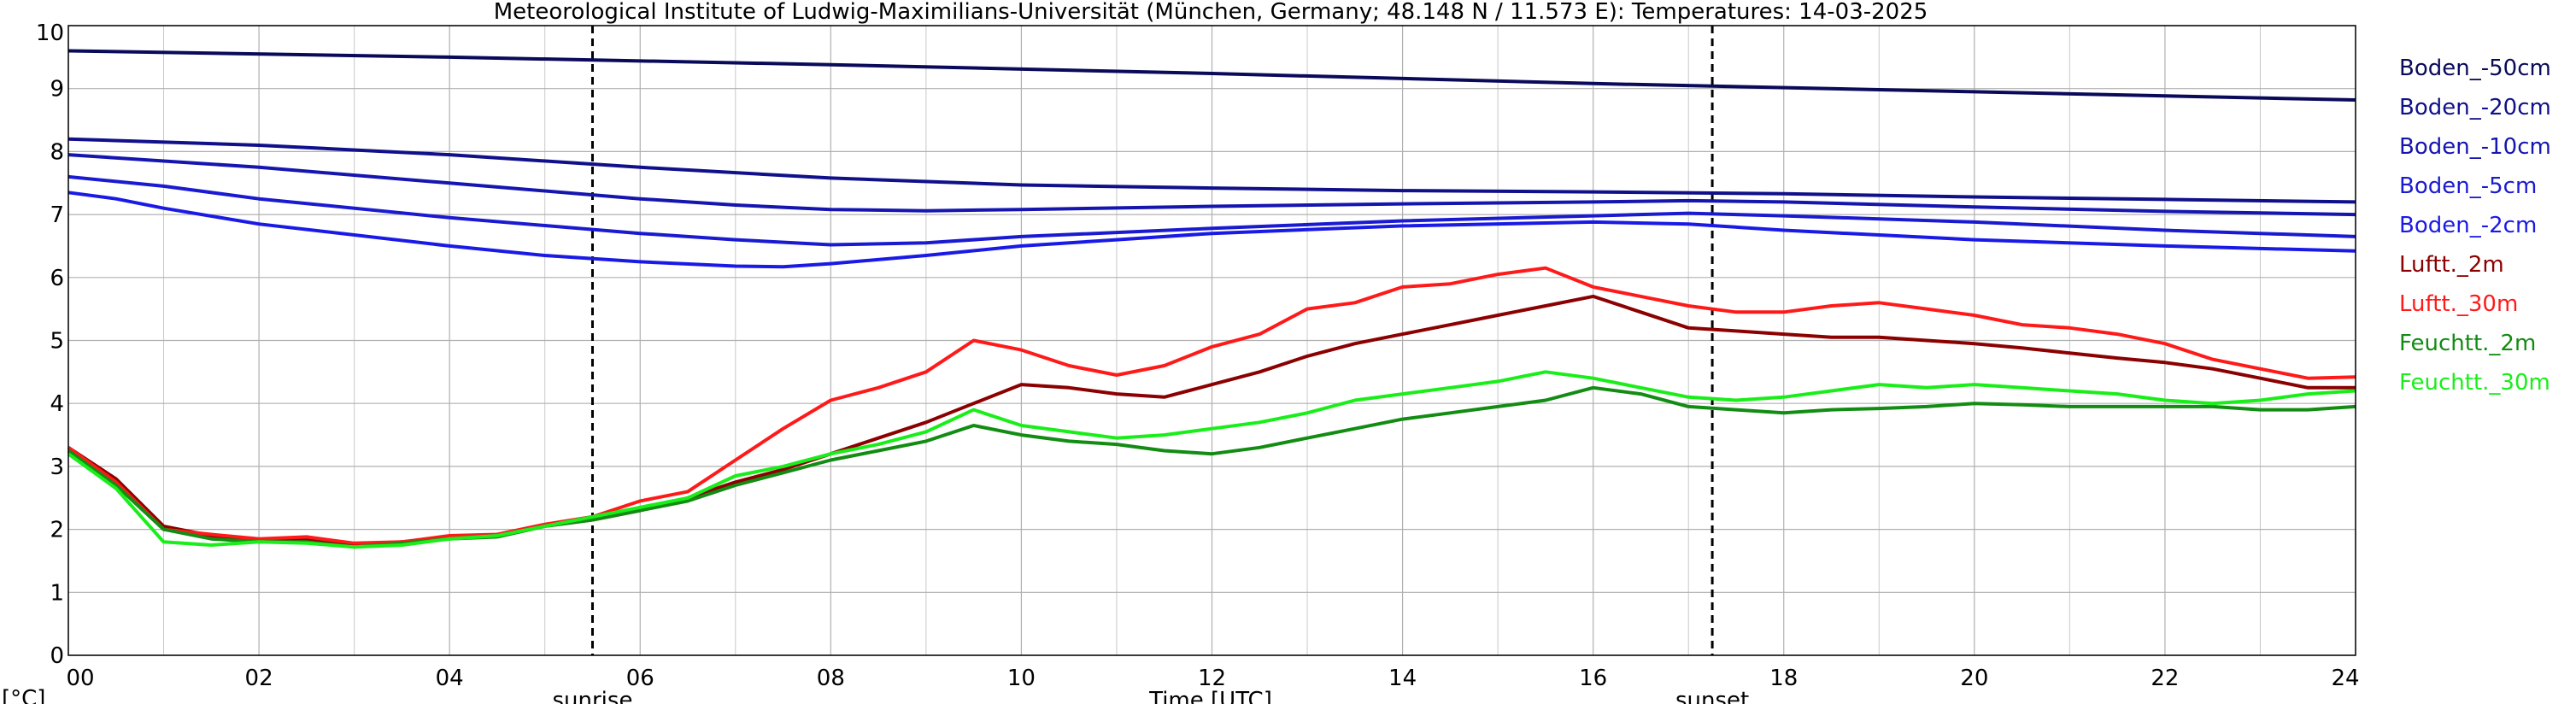 This screenshot has width=2576, height=704. What do you see at coordinates (57, 342) in the screenshot?
I see `y-tick-label: 5` at bounding box center [57, 342].